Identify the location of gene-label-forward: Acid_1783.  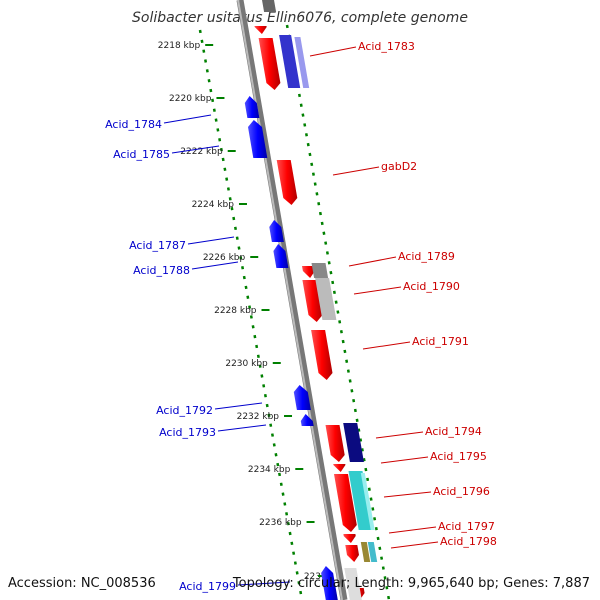
(386, 46).